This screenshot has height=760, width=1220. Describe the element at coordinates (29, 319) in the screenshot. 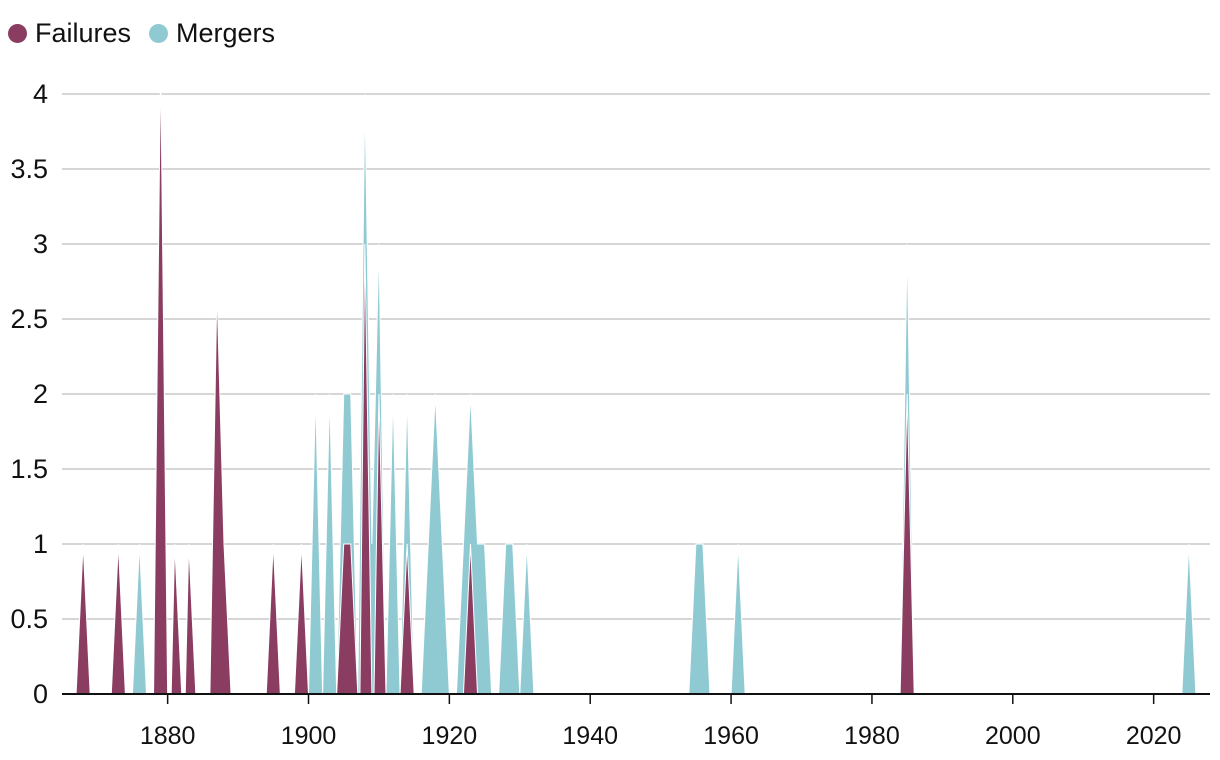

I see `y-tick-label: 2.5` at that location.